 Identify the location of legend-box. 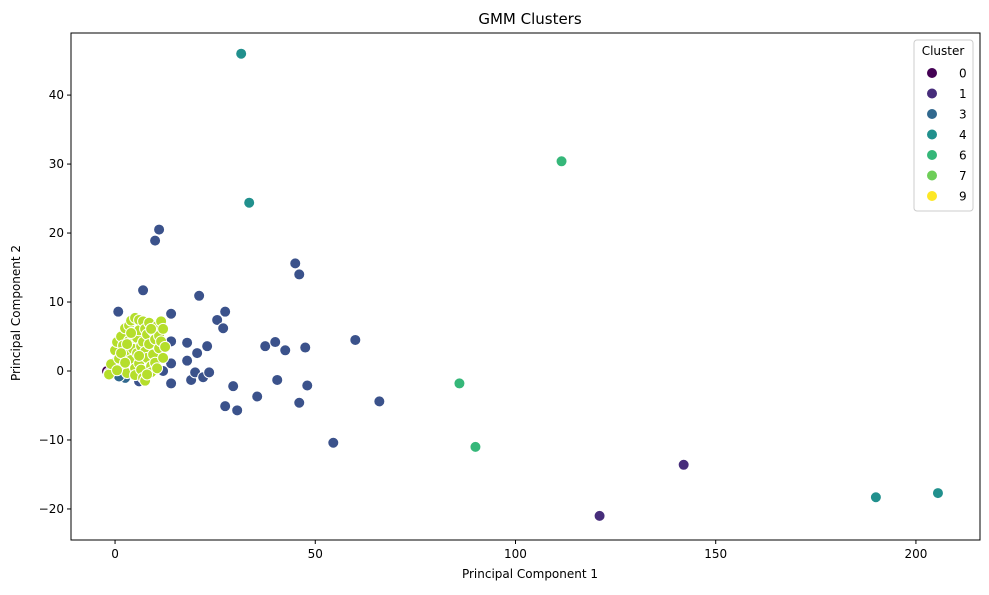
(943, 125).